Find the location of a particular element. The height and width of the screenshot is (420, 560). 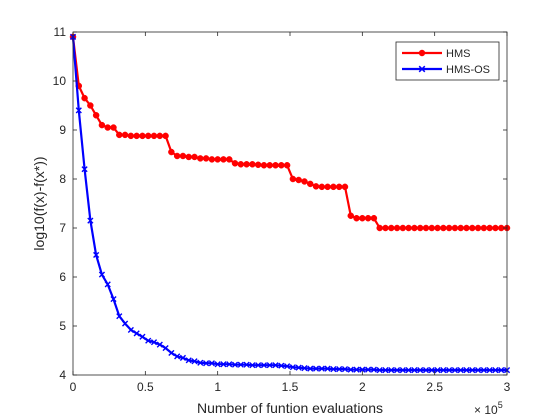

y-tick-label: 8 is located at coordinates (62, 179).